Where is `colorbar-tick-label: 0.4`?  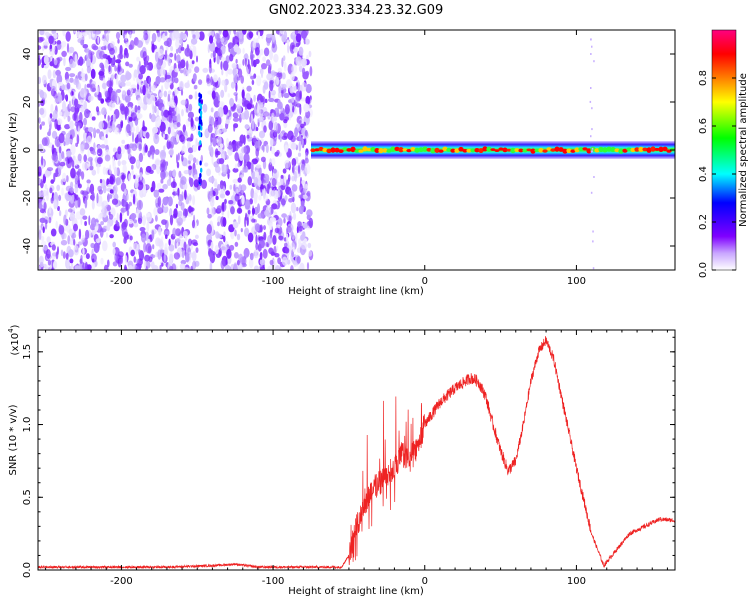 colorbar-tick-label: 0.4 is located at coordinates (703, 174).